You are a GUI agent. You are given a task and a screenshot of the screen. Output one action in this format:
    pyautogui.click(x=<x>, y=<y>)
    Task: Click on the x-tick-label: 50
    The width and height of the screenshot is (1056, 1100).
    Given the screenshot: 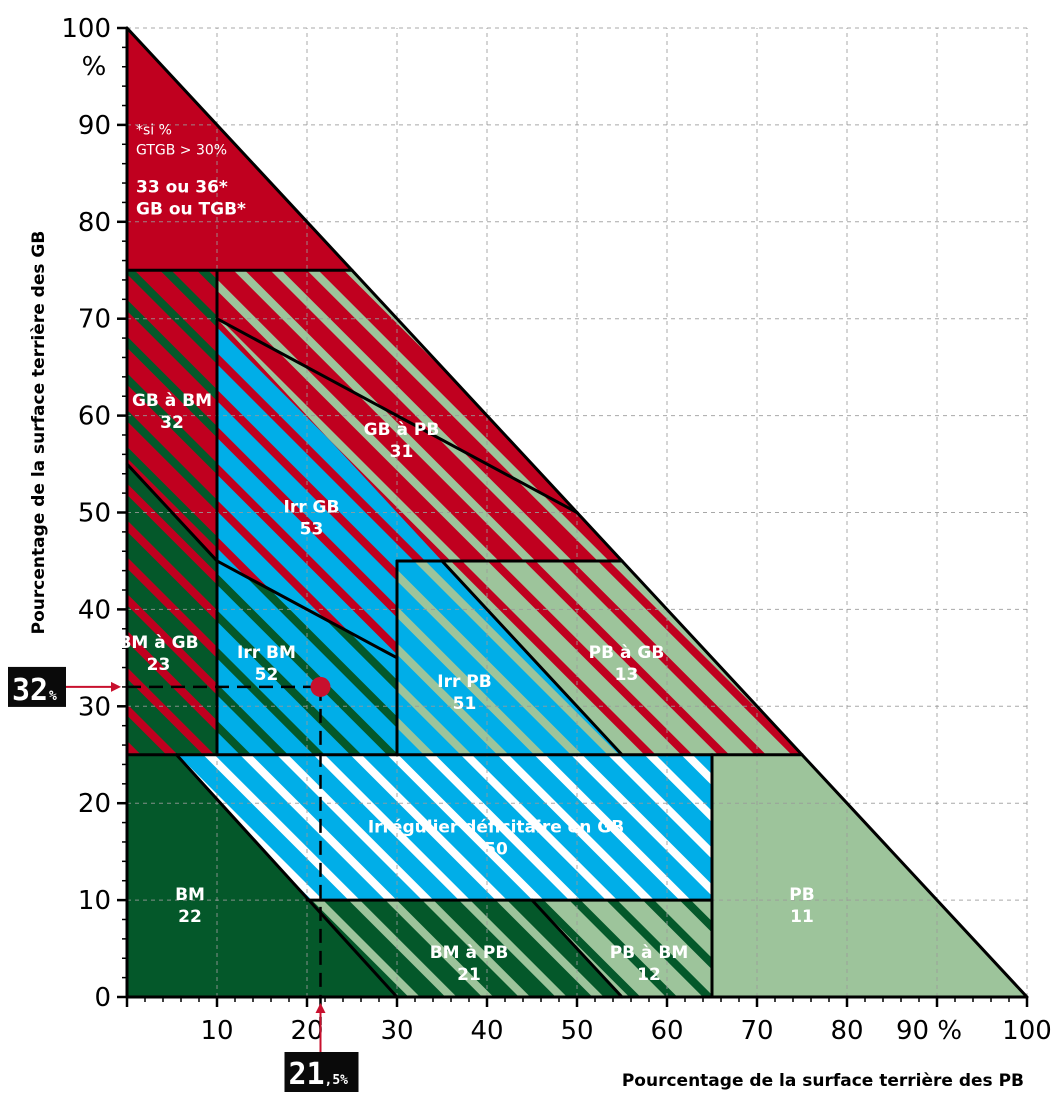 What is the action you would take?
    pyautogui.click(x=576, y=1031)
    